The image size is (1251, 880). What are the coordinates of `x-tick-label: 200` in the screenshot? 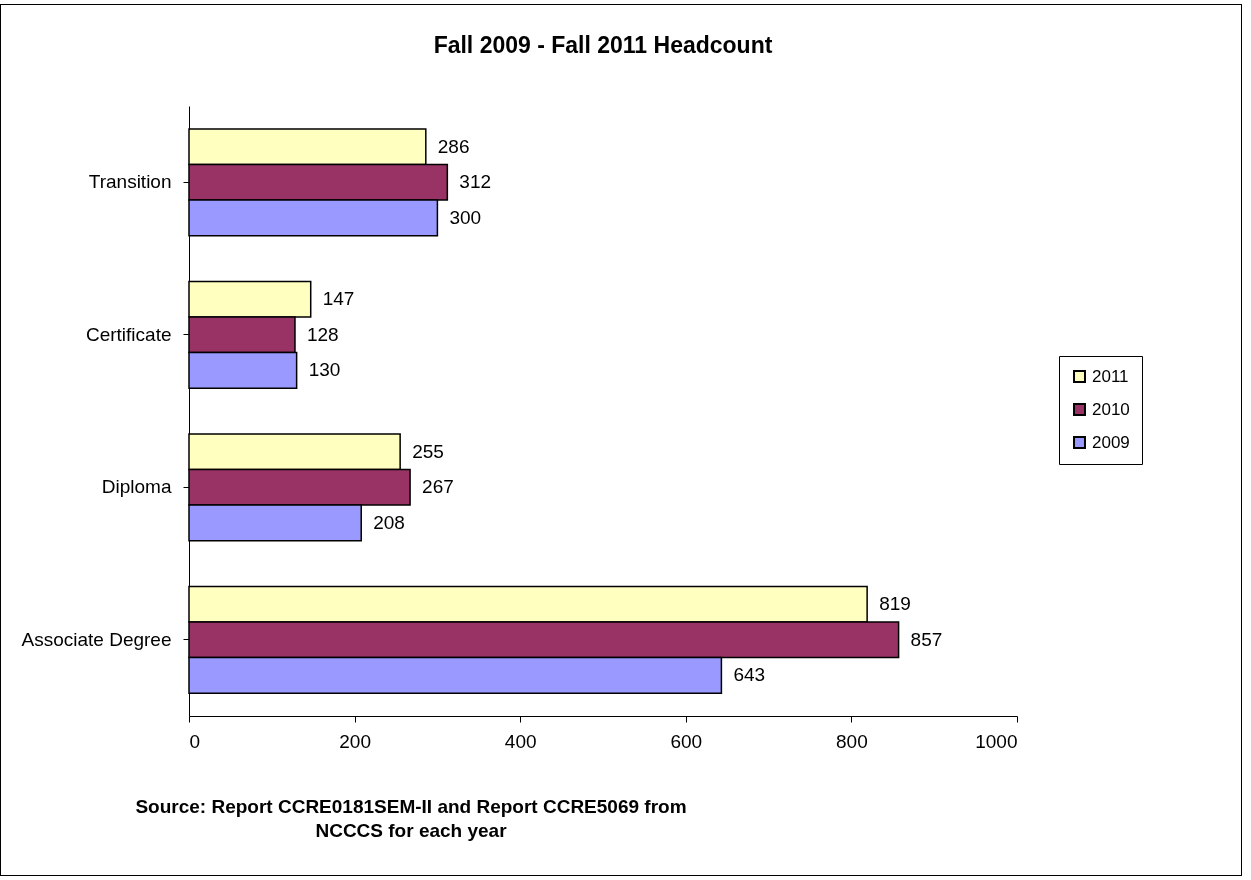 It's located at (355, 741).